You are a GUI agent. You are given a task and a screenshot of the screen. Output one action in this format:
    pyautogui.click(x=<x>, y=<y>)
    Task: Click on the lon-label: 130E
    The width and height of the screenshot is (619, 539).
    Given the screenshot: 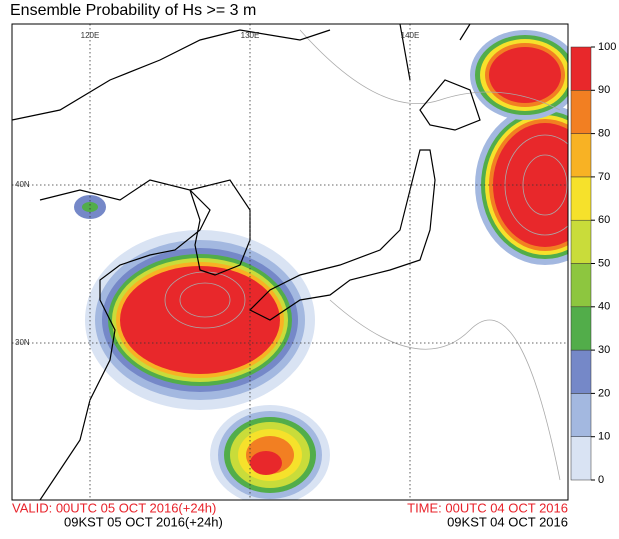 What is the action you would take?
    pyautogui.click(x=250, y=35)
    